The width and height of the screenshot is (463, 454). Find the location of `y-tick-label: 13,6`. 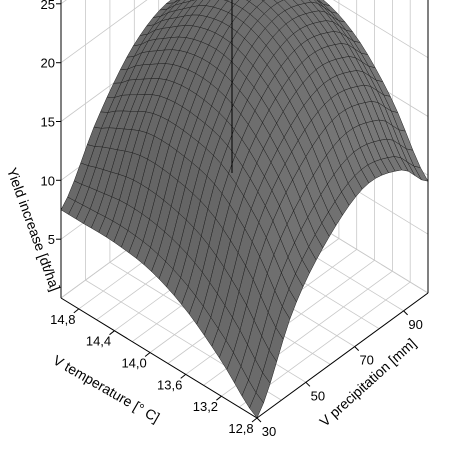

y-tick-label: 13,6 is located at coordinates (169, 384).